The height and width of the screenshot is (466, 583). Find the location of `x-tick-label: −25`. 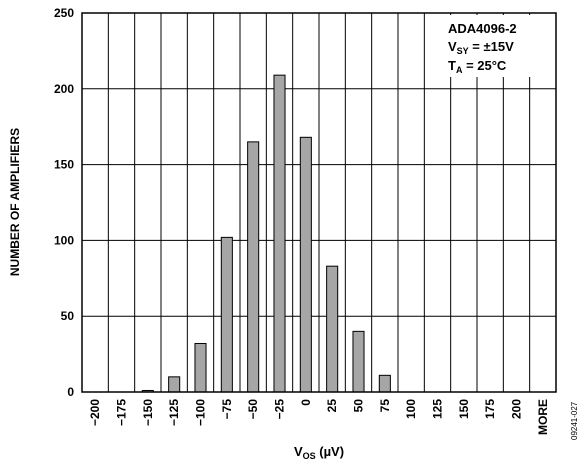

x-tick-label: −25 is located at coordinates (280, 409).